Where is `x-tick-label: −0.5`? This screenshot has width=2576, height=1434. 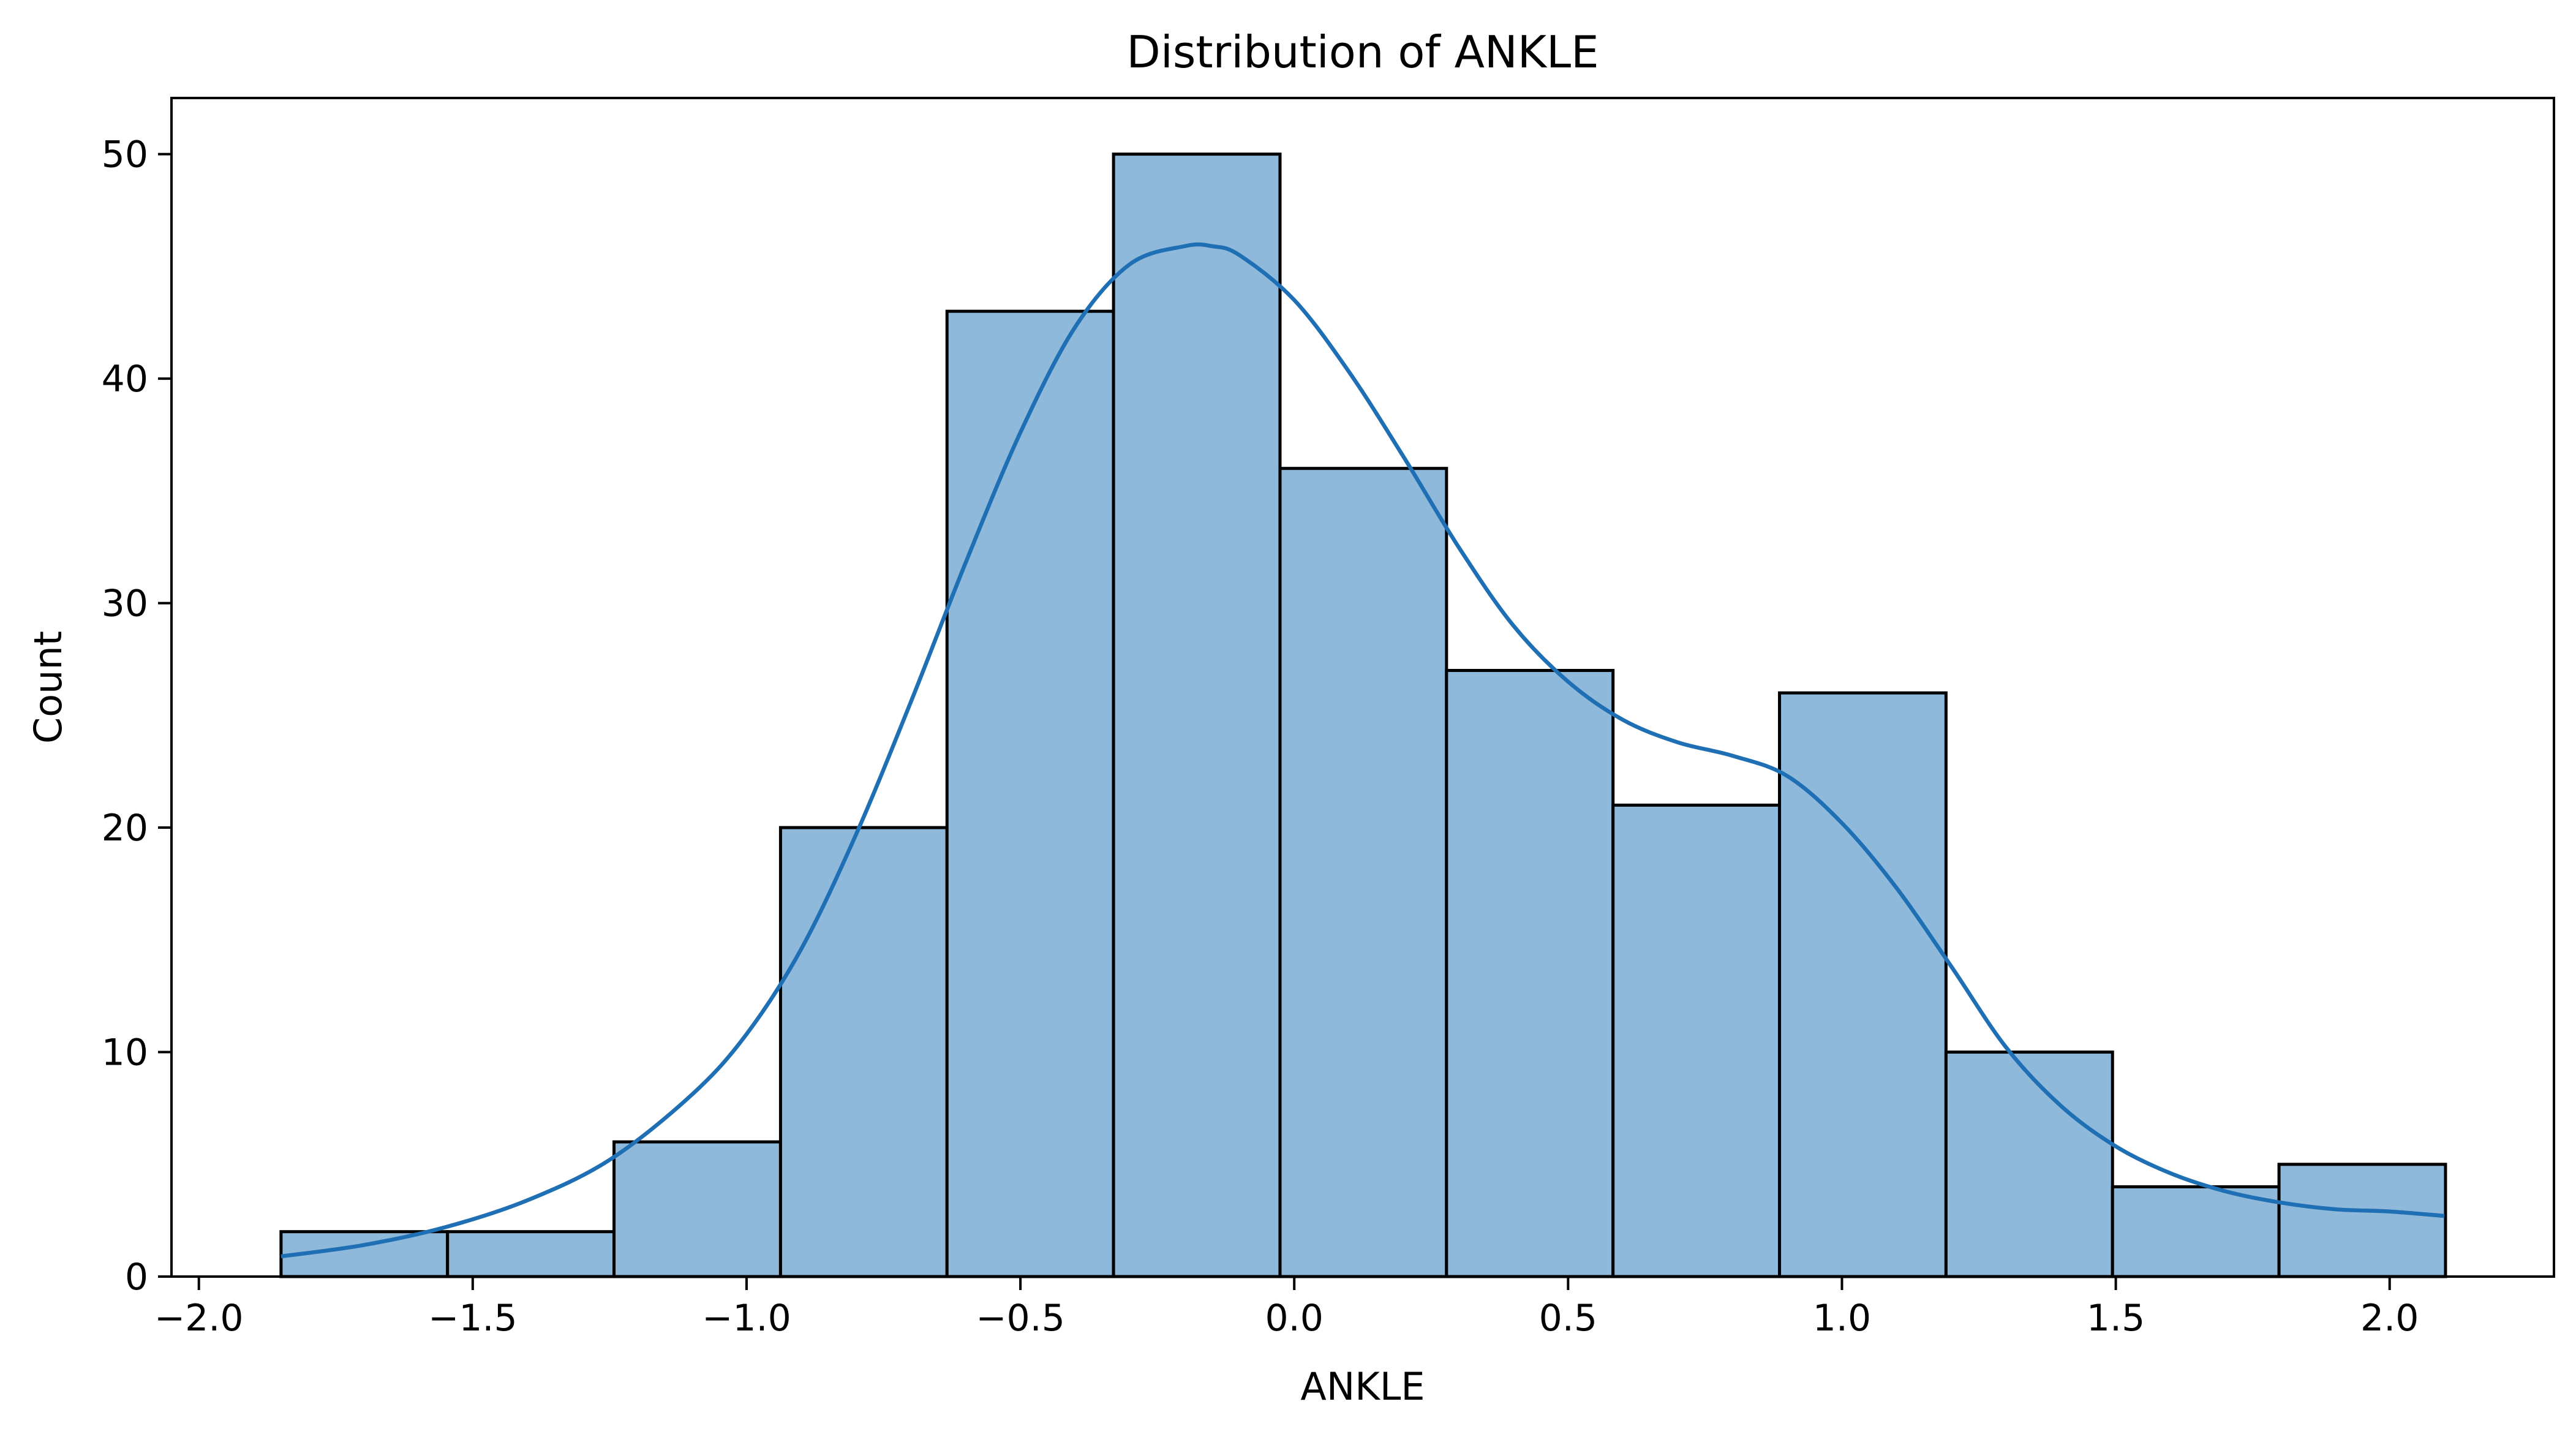
x-tick-label: −0.5 is located at coordinates (1020, 1319).